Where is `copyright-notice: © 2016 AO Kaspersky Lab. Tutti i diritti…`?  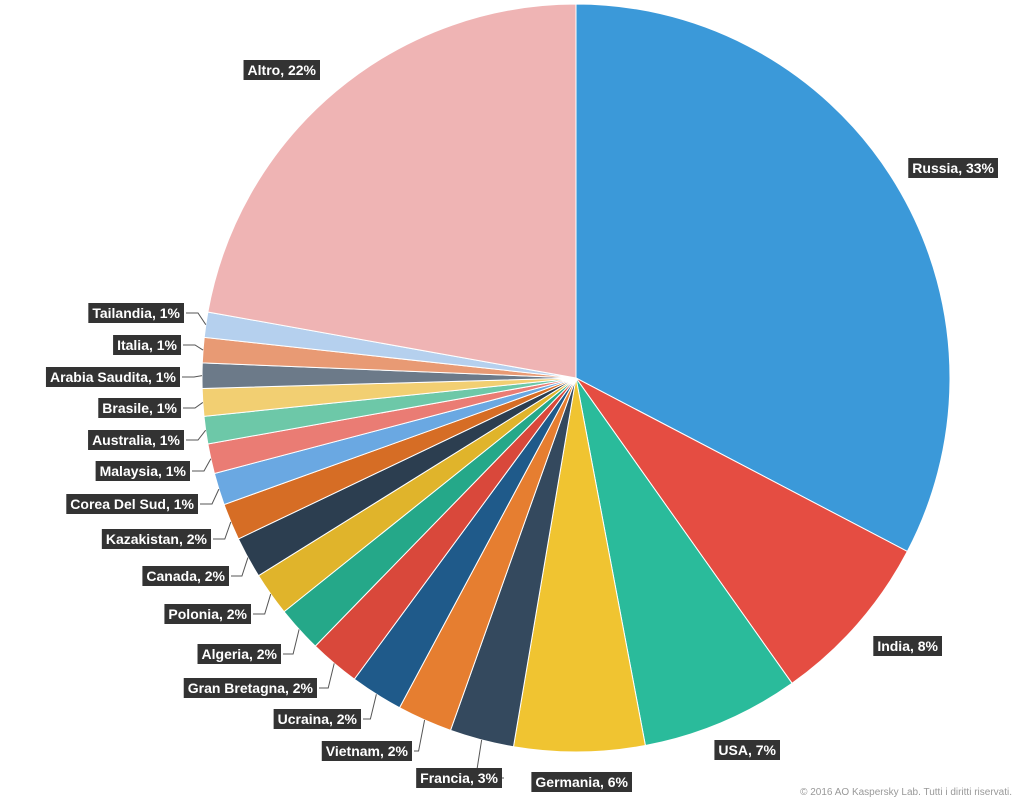 copyright-notice: © 2016 AO Kaspersky Lab. Tutti i diritti… is located at coordinates (906, 792).